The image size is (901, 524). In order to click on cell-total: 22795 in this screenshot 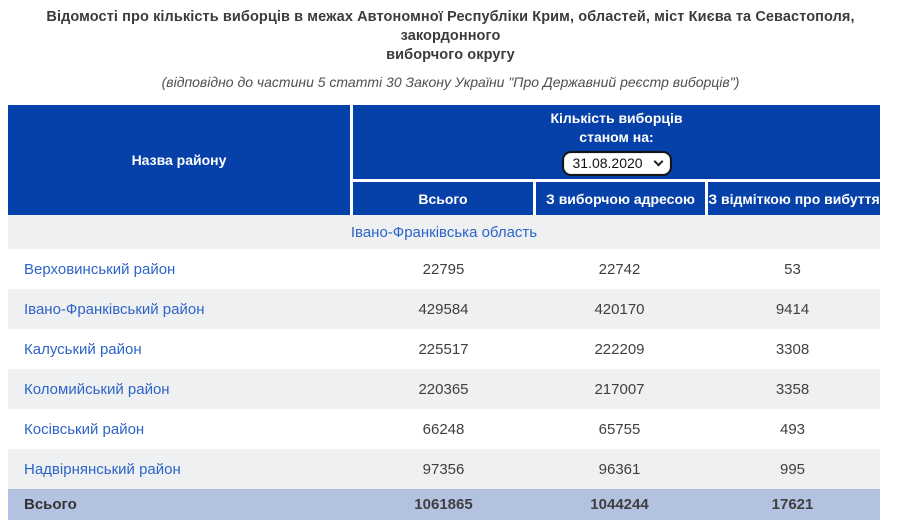, I will do `click(443, 269)`.